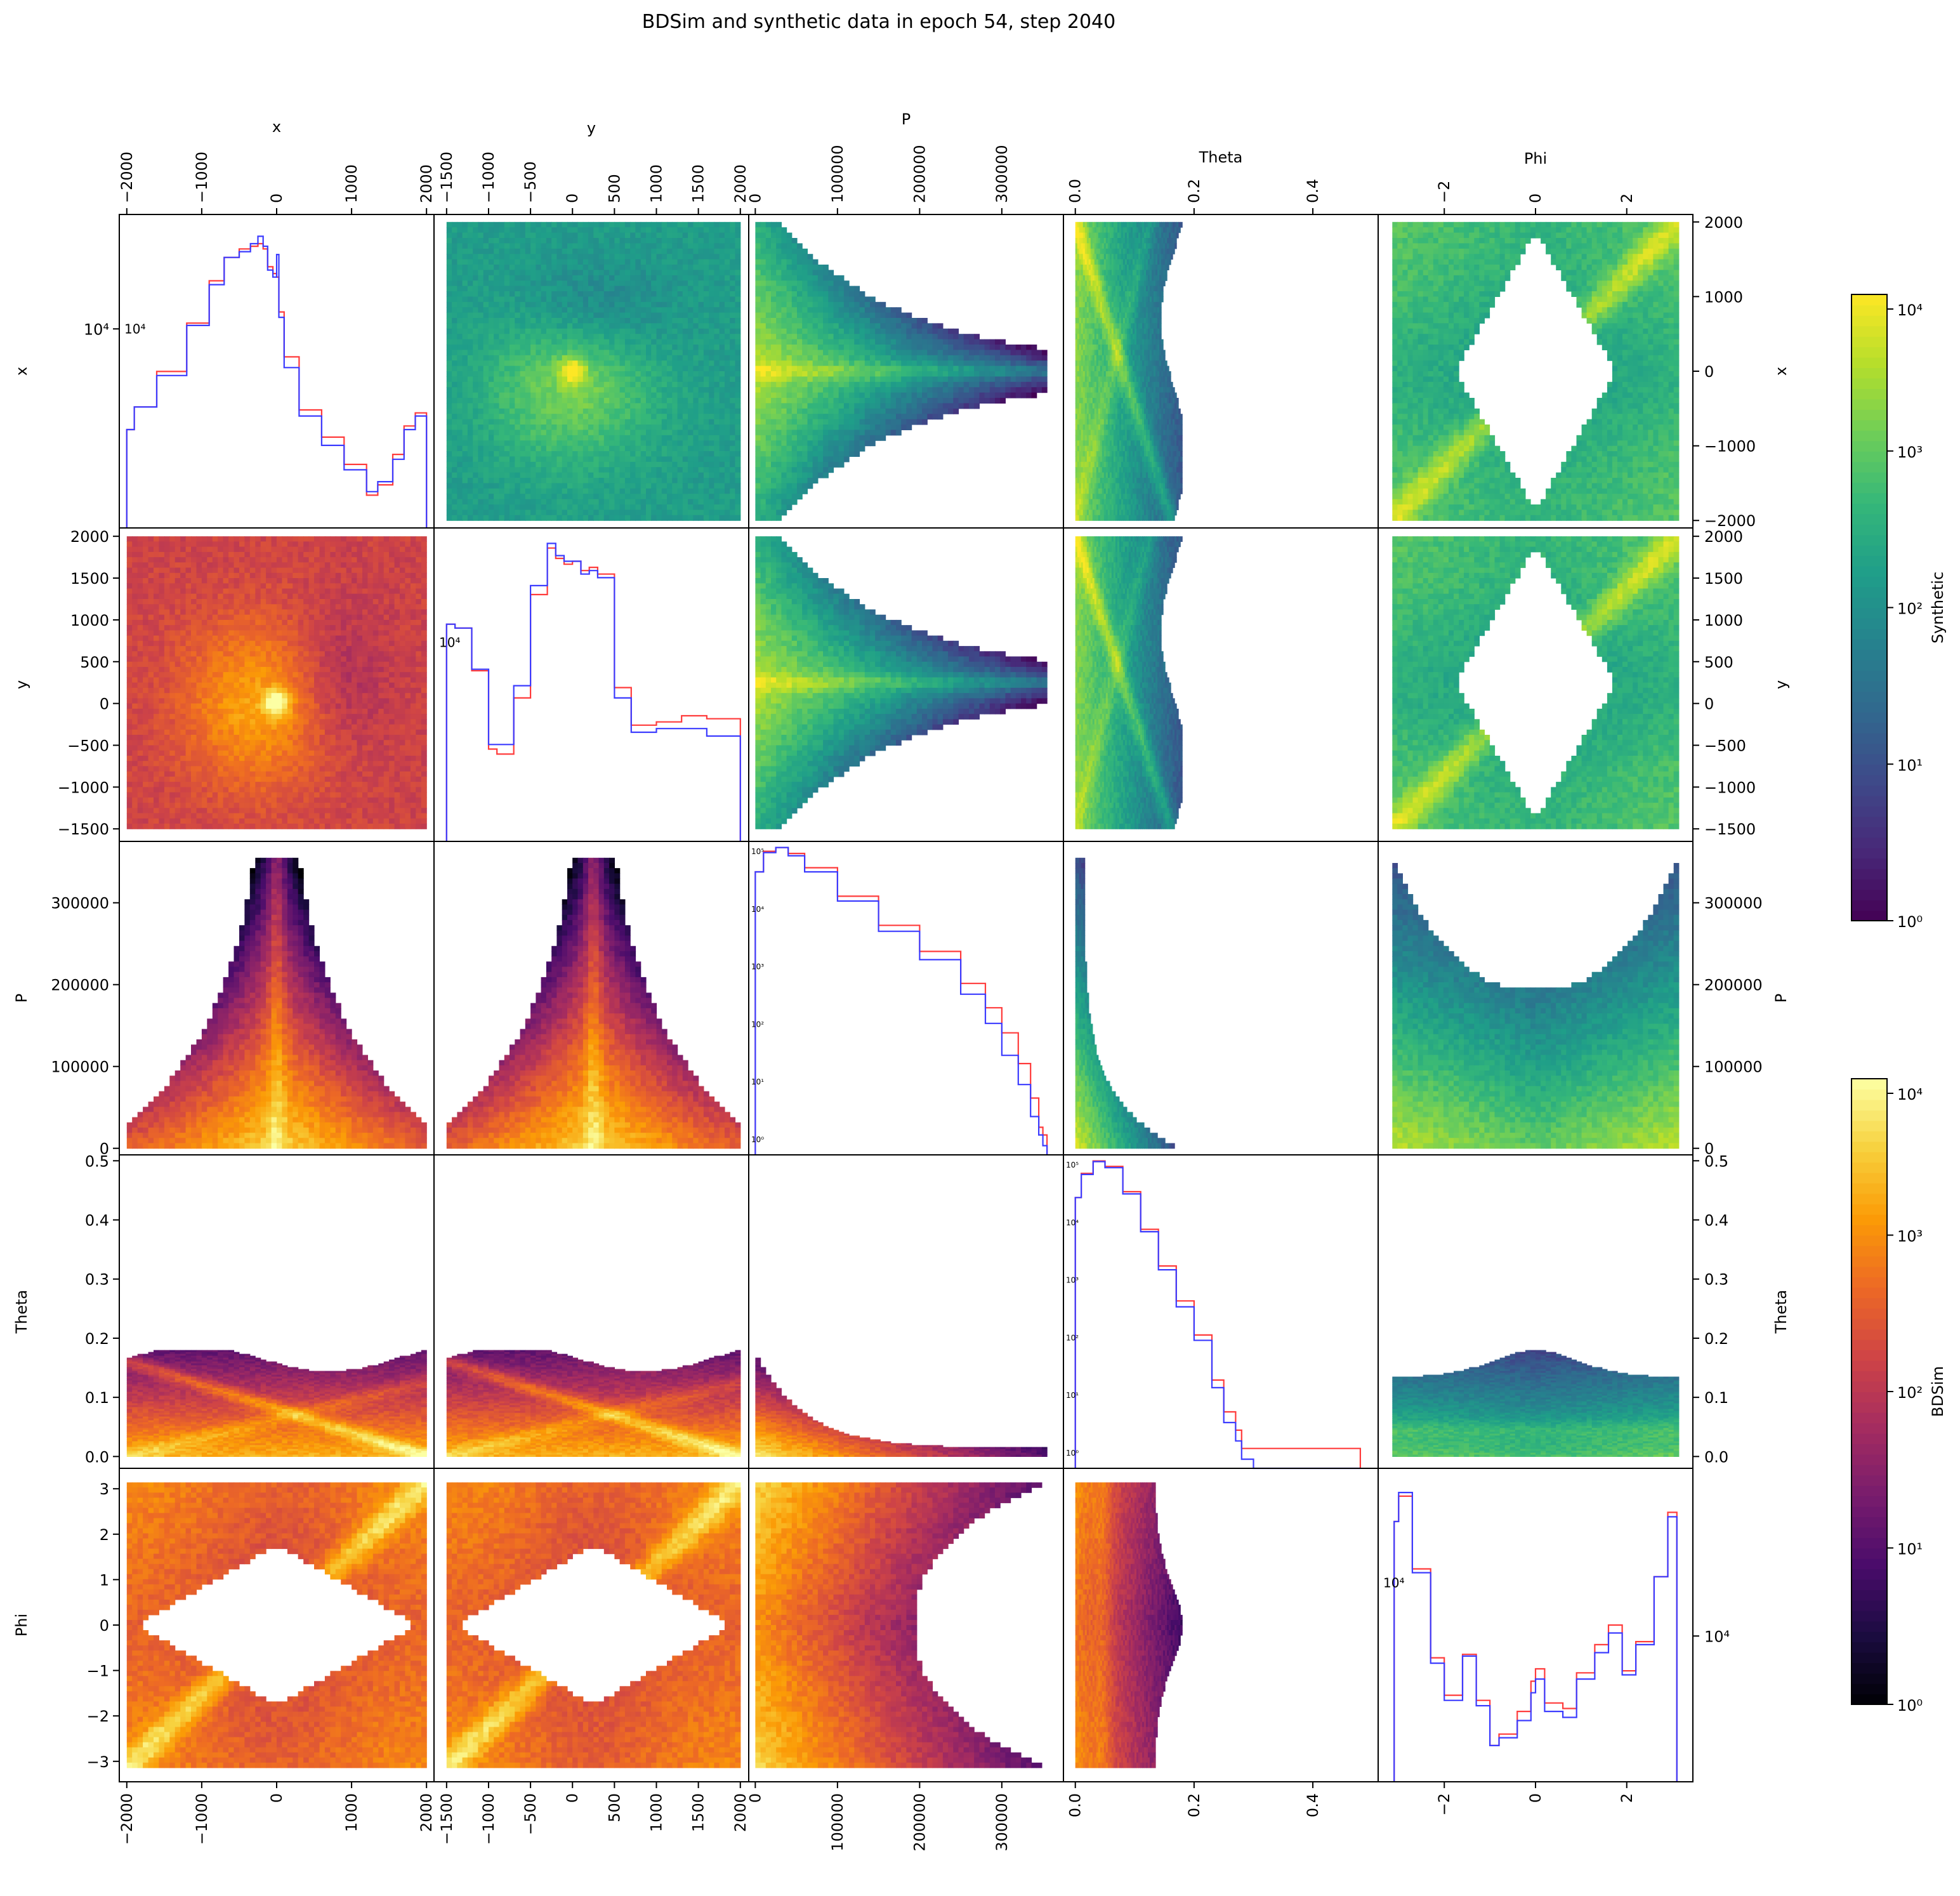  I want to click on panel-x-vs-p, so click(906, 371).